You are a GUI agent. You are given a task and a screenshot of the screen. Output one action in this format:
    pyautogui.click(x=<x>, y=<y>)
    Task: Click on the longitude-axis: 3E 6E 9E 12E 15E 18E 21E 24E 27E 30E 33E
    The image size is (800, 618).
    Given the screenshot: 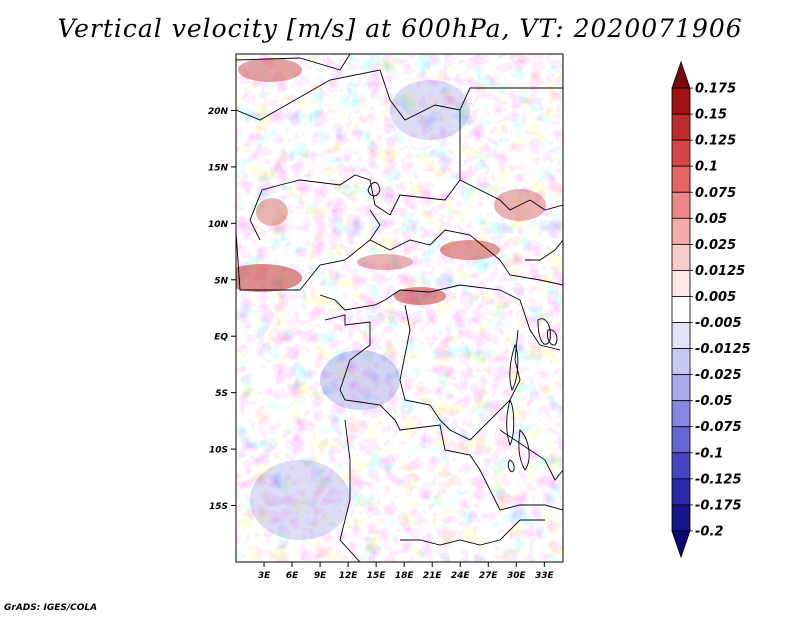 What is the action you would take?
    pyautogui.click(x=406, y=571)
    